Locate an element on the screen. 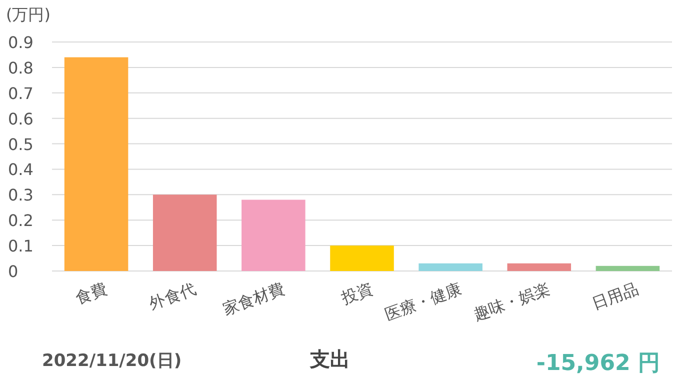 The width and height of the screenshot is (680, 383). x-tick-label: 趣味・娯楽 is located at coordinates (511, 301).